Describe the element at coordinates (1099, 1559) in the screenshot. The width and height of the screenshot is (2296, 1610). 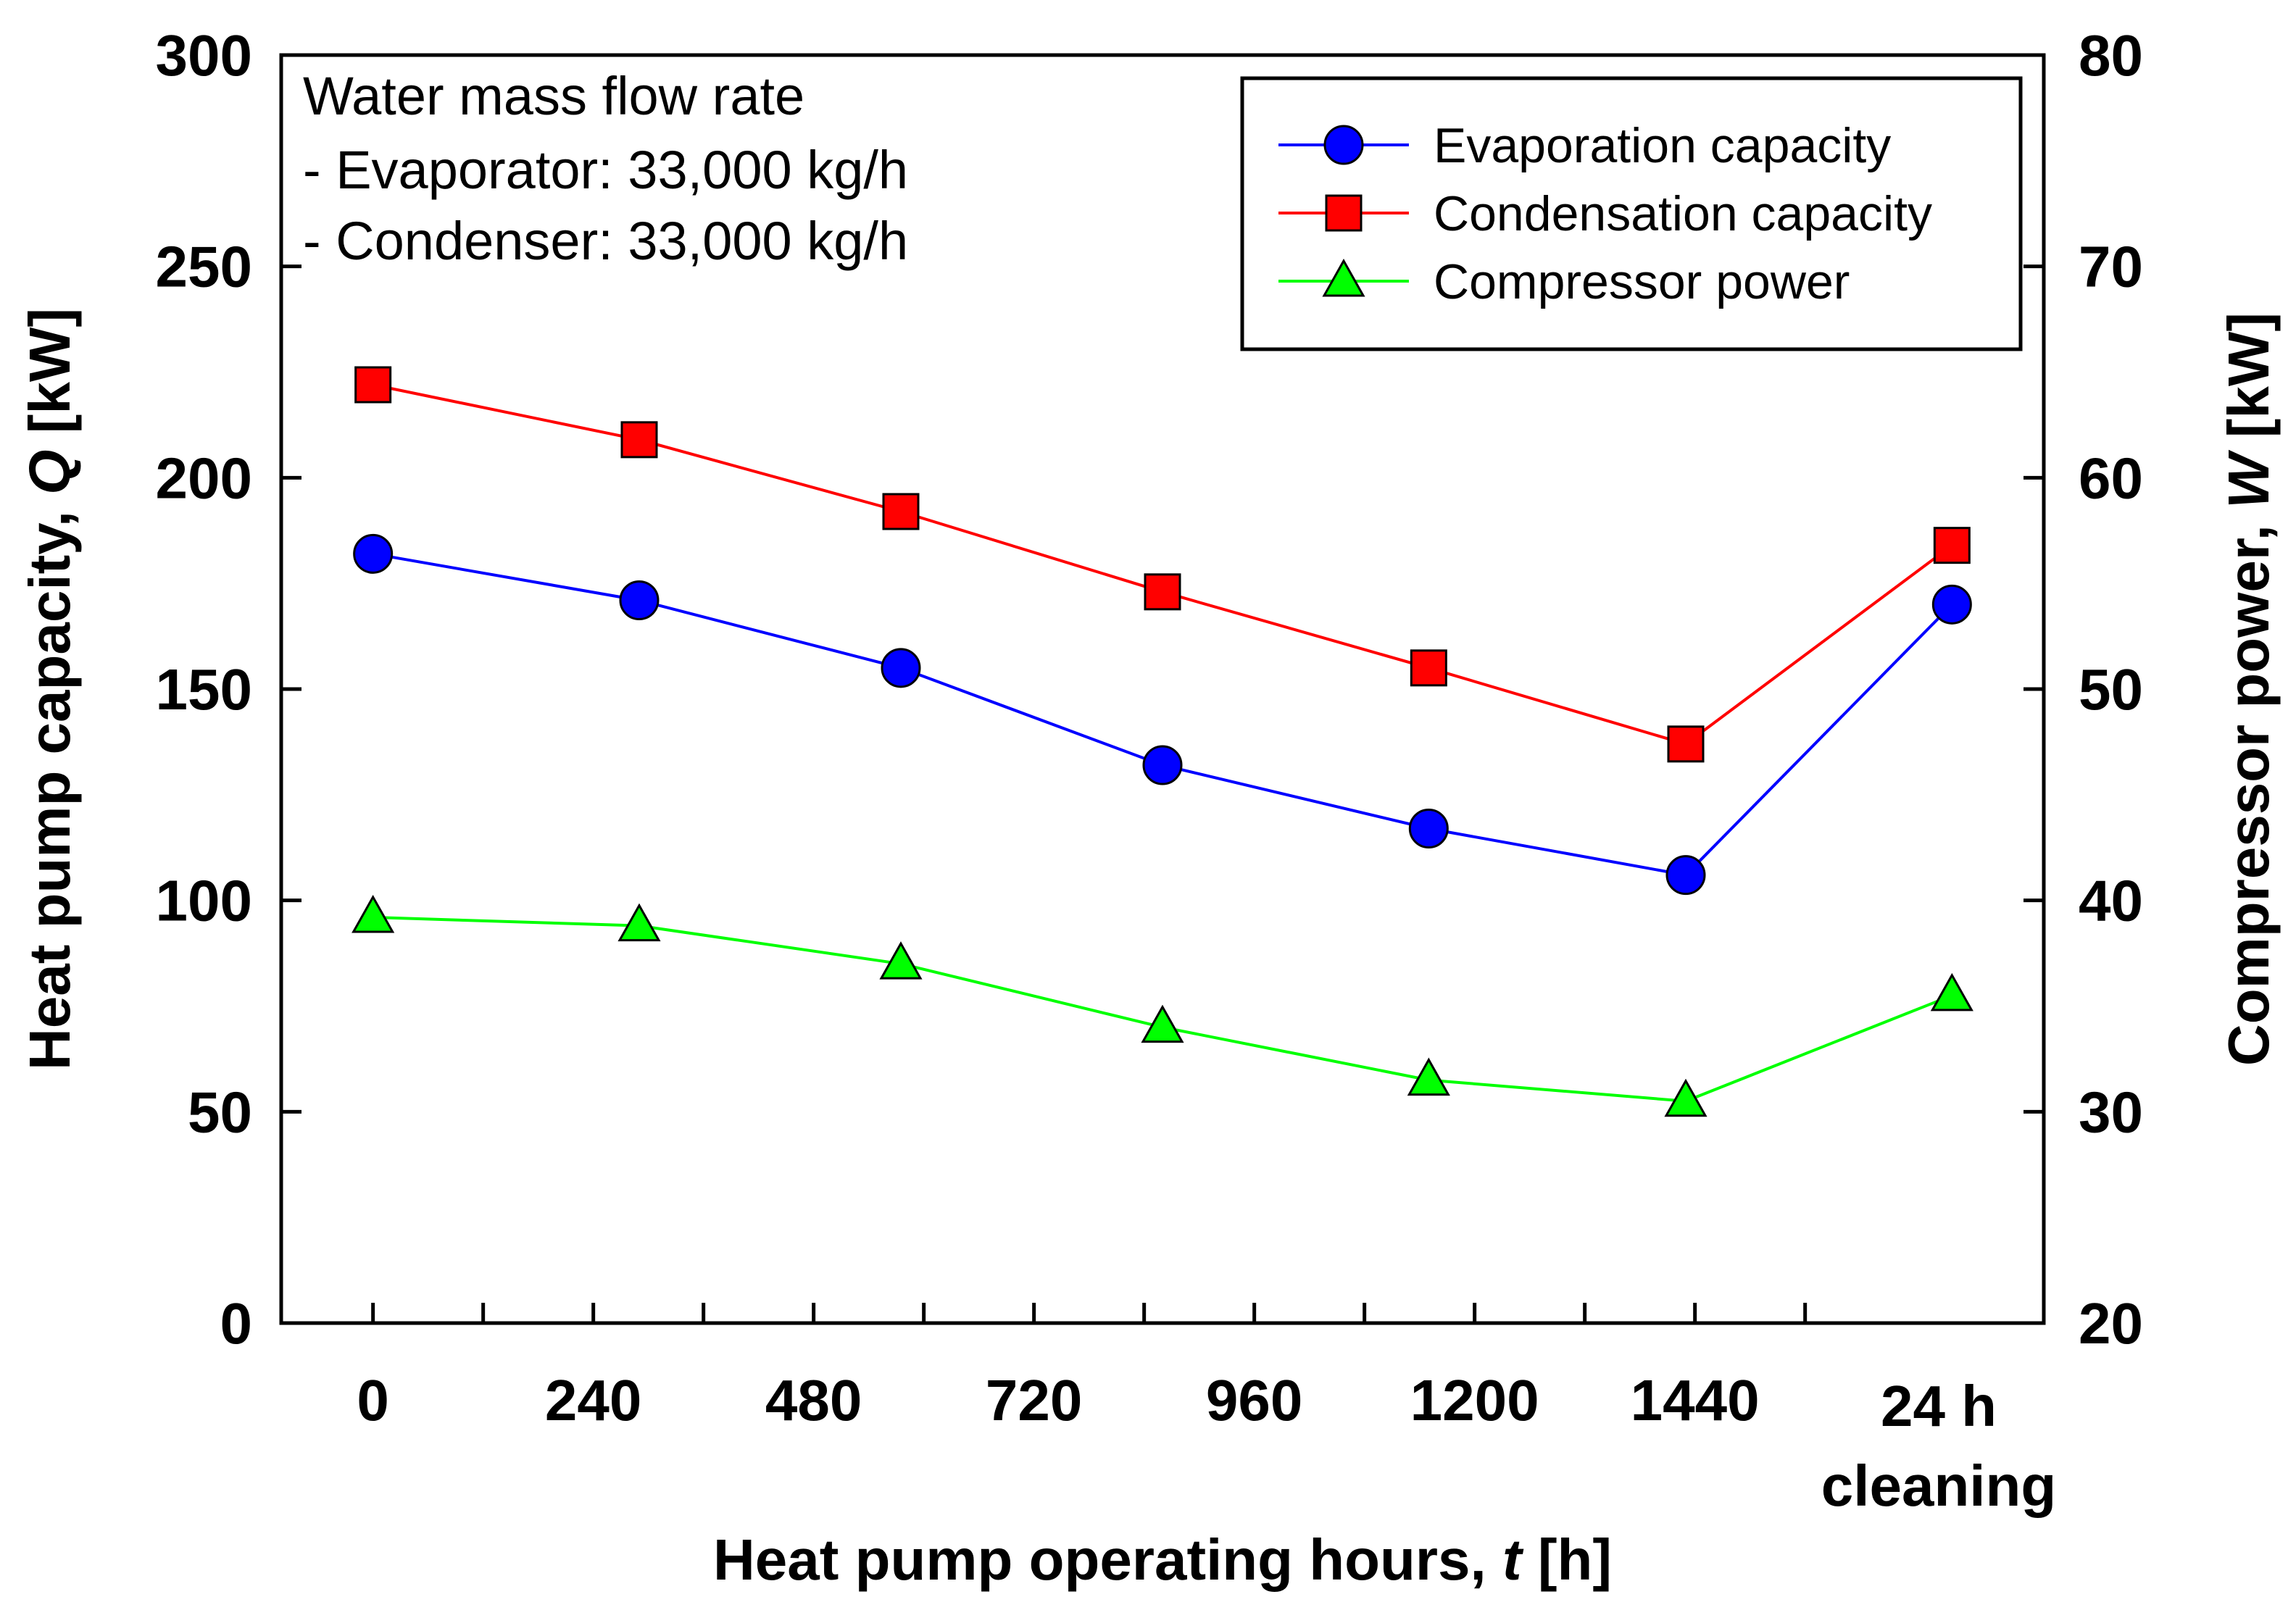
I see `x-axis-title-text: Heat pump operating hours,` at that location.